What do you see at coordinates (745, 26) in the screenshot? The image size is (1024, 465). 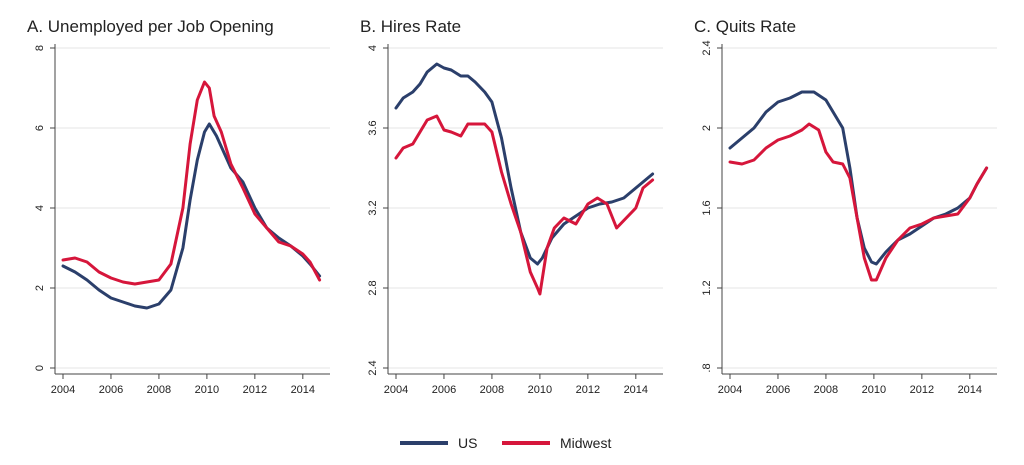 I see `panel-title: C. Quits Rate` at bounding box center [745, 26].